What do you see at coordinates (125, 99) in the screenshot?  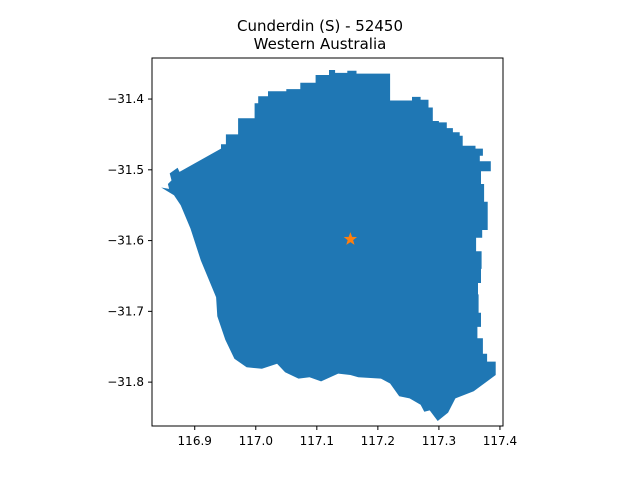 I see `y-tick-label: −31.4` at bounding box center [125, 99].